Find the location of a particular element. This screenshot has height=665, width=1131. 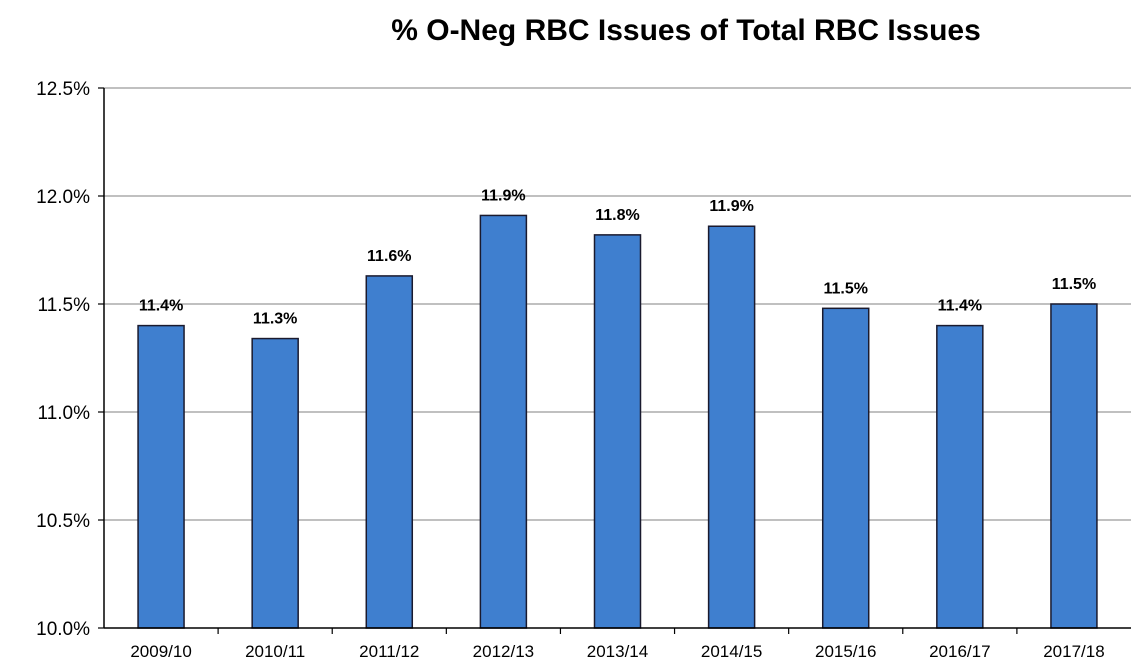

x-tick-label: 2015/16 is located at coordinates (845, 651).